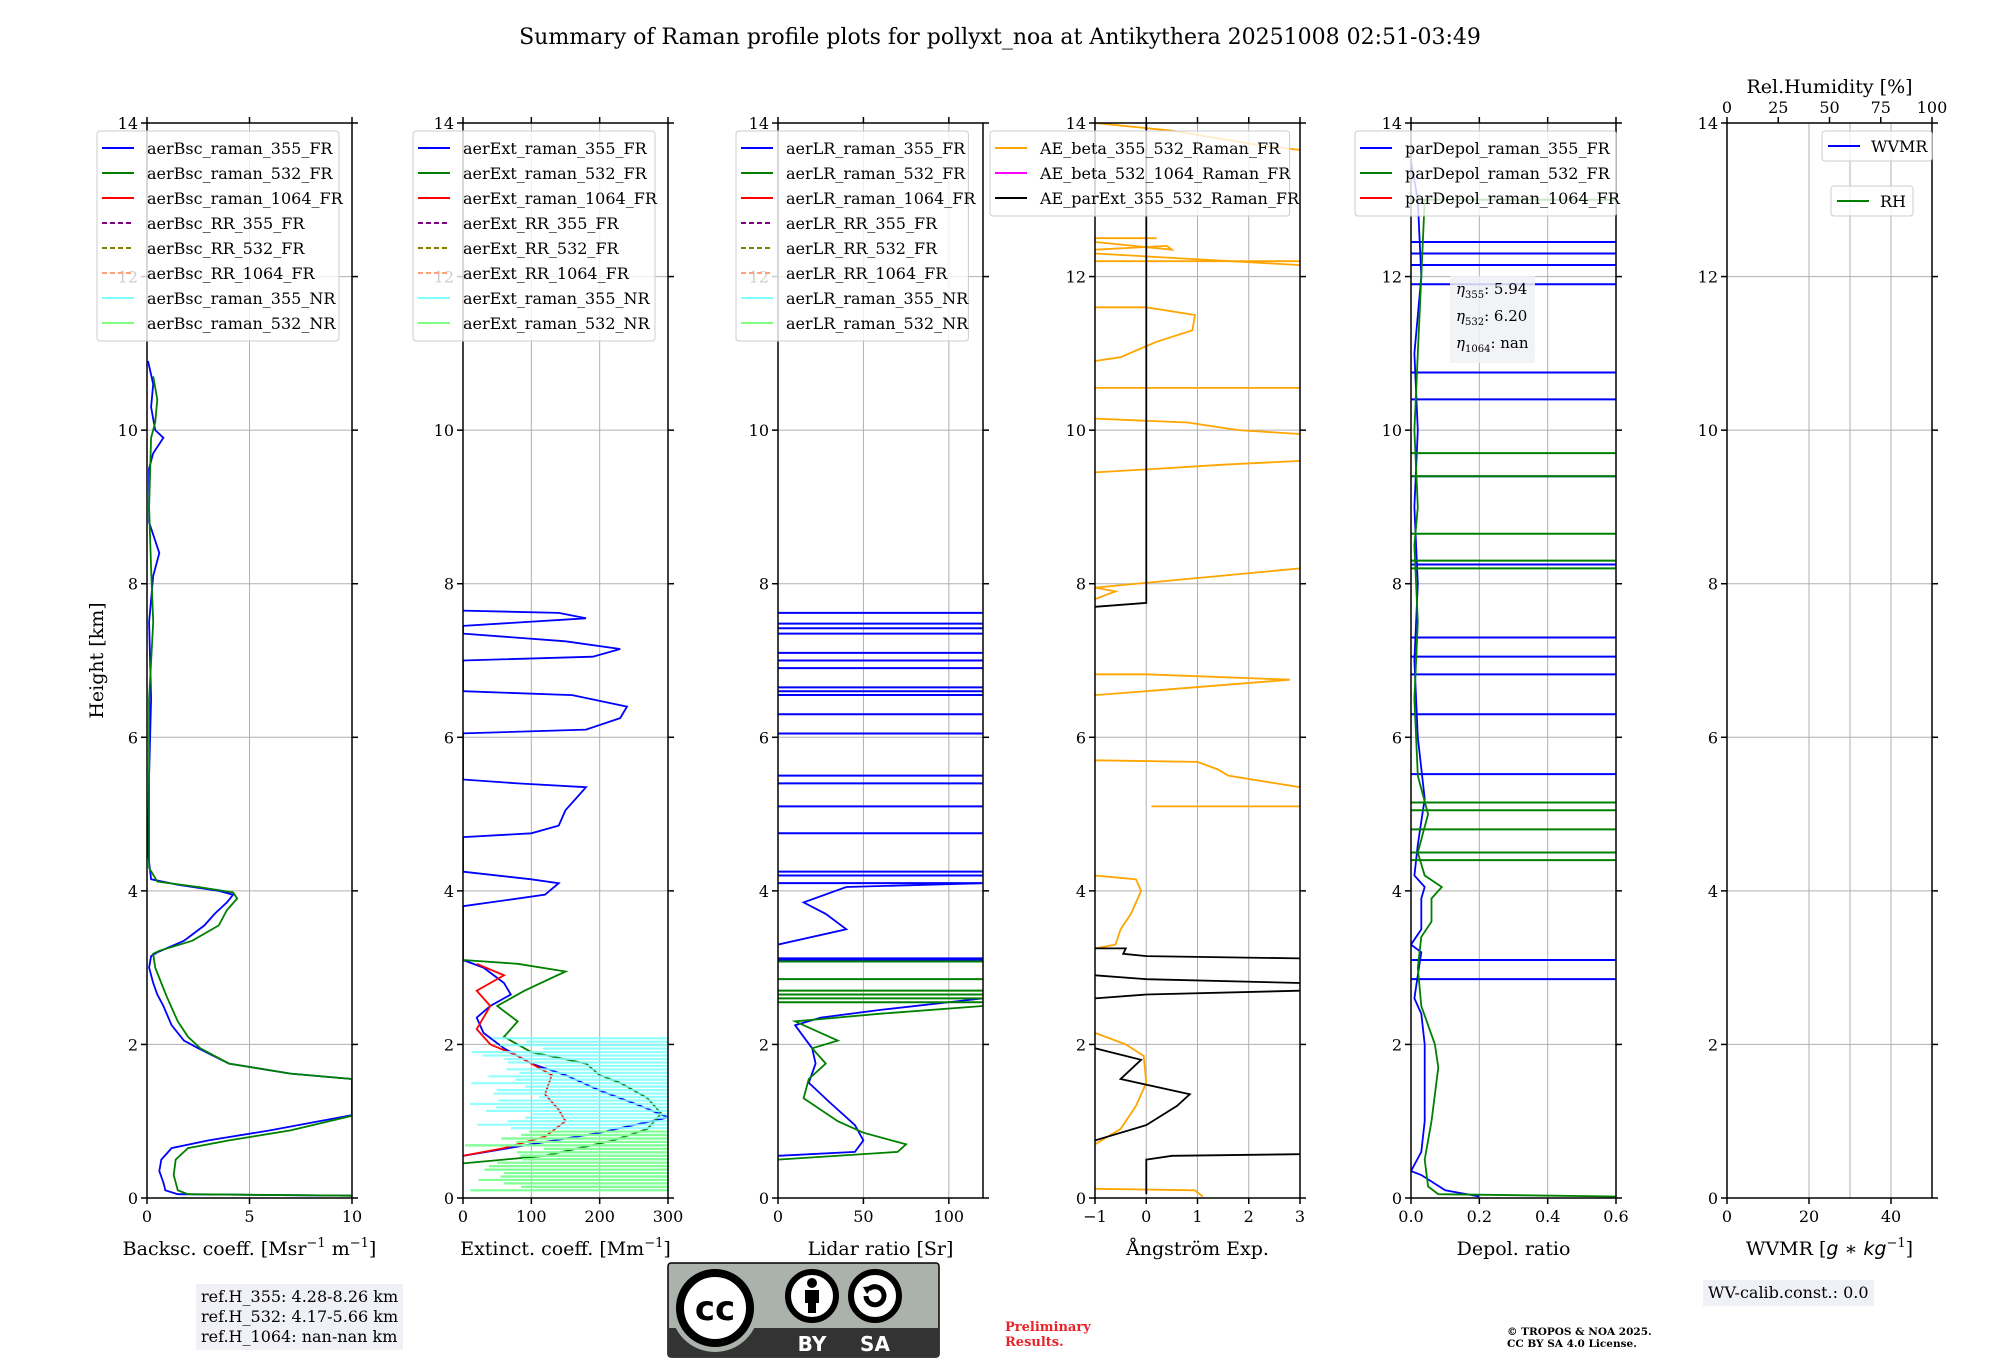  I want to click on x-axis-label-part: ], so click(1909, 1249).